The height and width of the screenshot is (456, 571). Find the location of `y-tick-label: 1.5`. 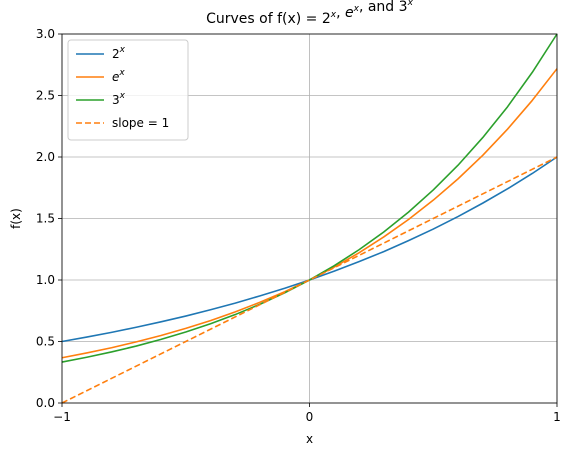

y-tick-label: 1.5 is located at coordinates (45, 219).